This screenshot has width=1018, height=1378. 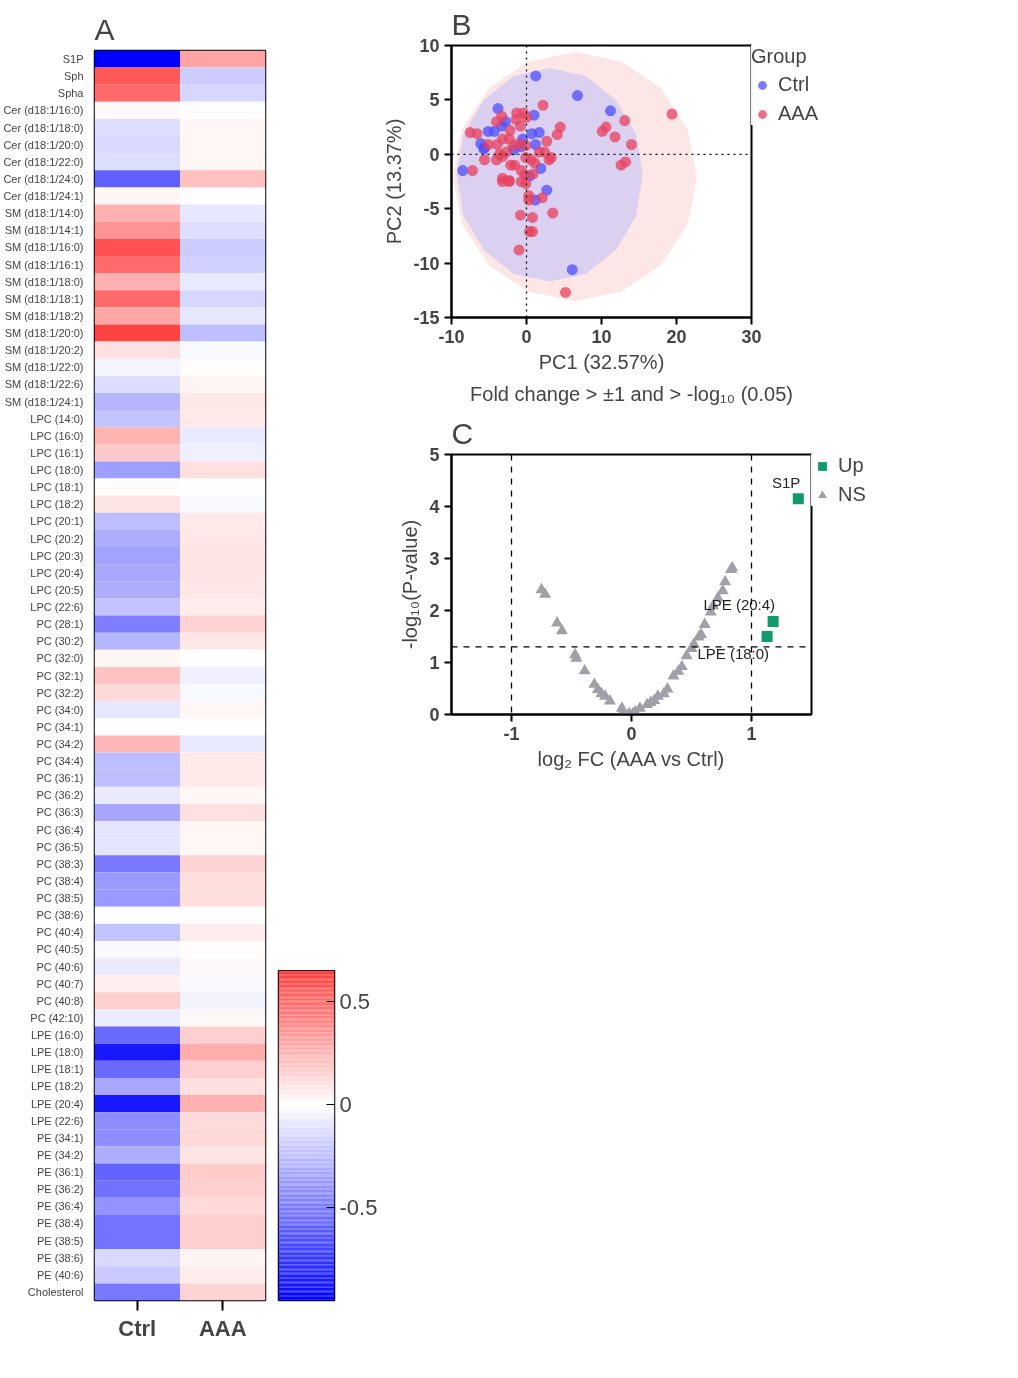 What do you see at coordinates (44, 401) in the screenshot?
I see `y-tick-label: SM (d18:1/24:1)` at bounding box center [44, 401].